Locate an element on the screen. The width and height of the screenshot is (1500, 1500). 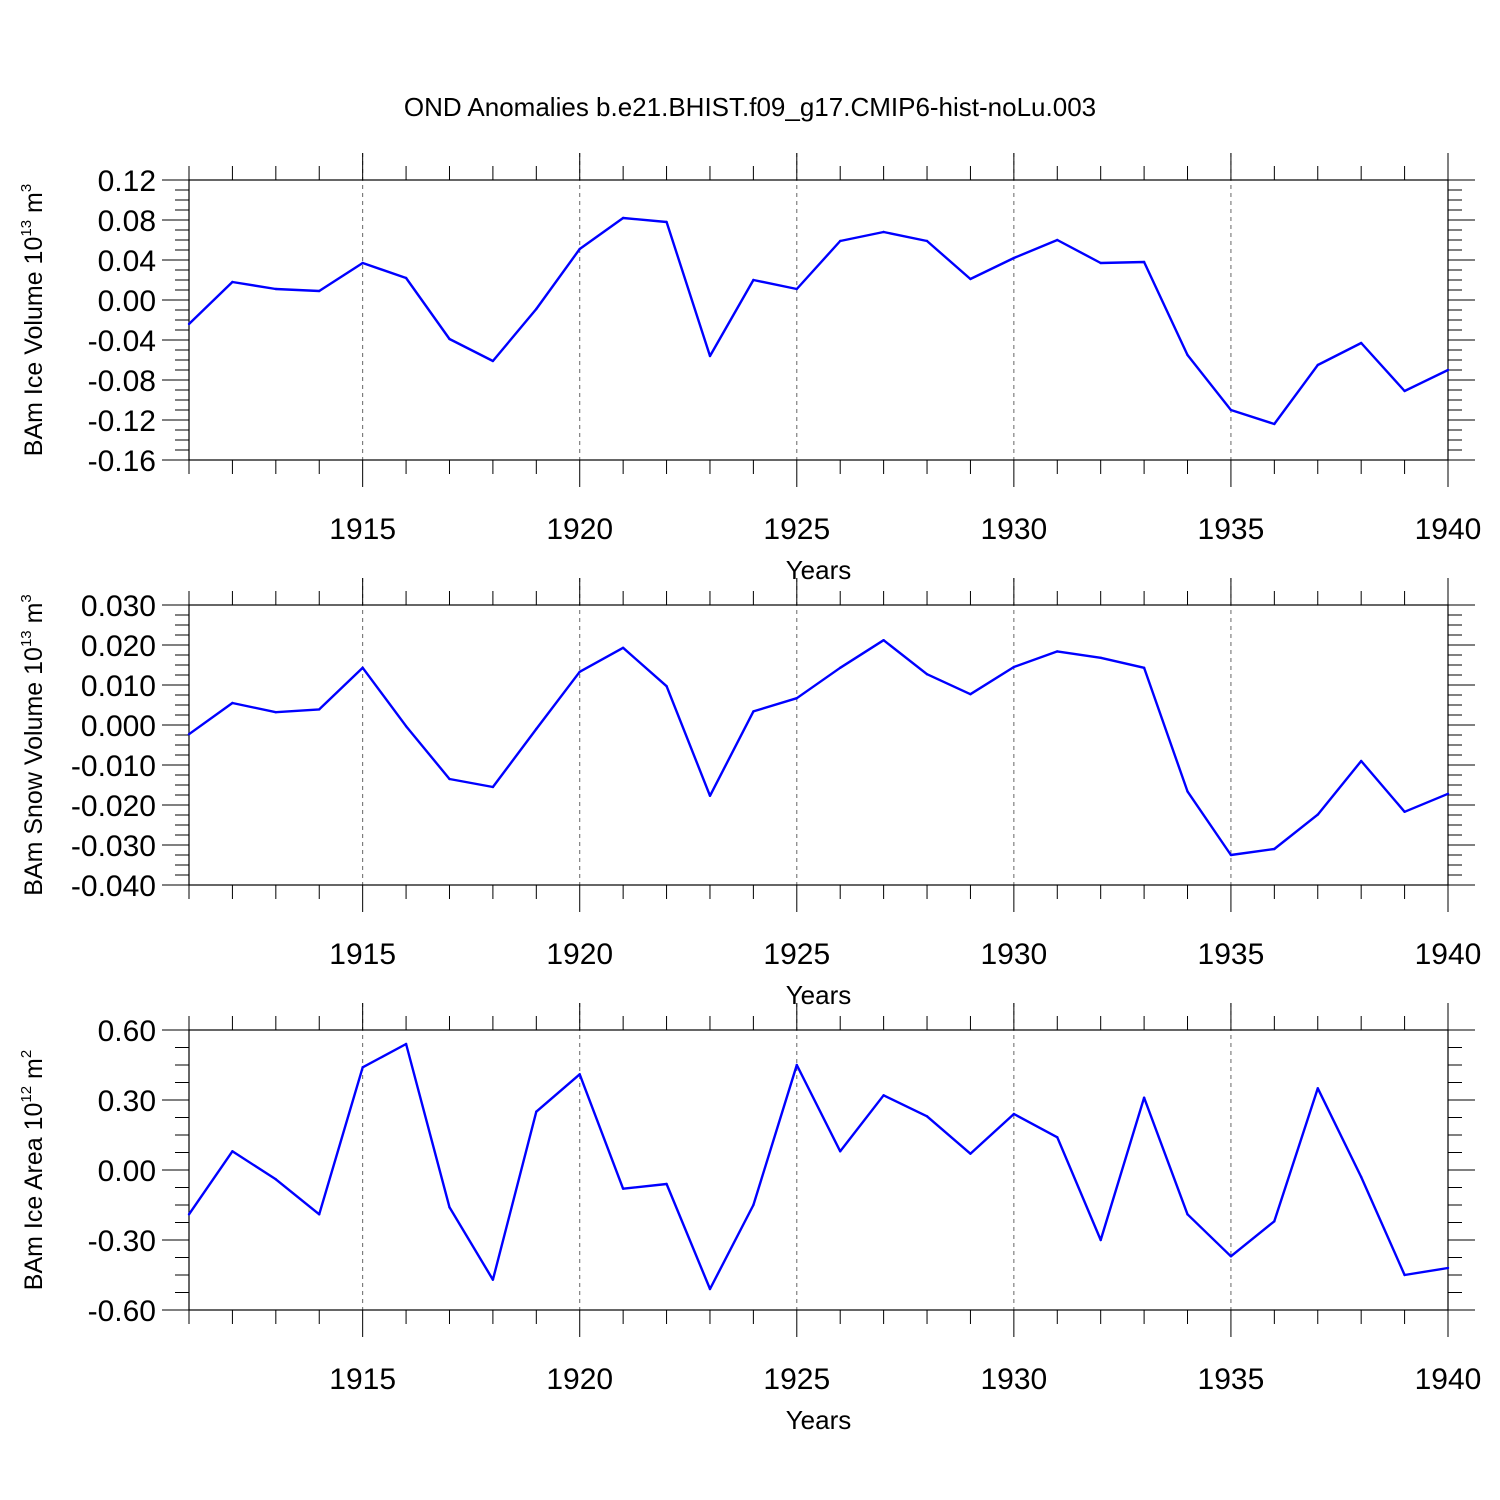
y-tick-label: 0.04 is located at coordinates (127, 261).